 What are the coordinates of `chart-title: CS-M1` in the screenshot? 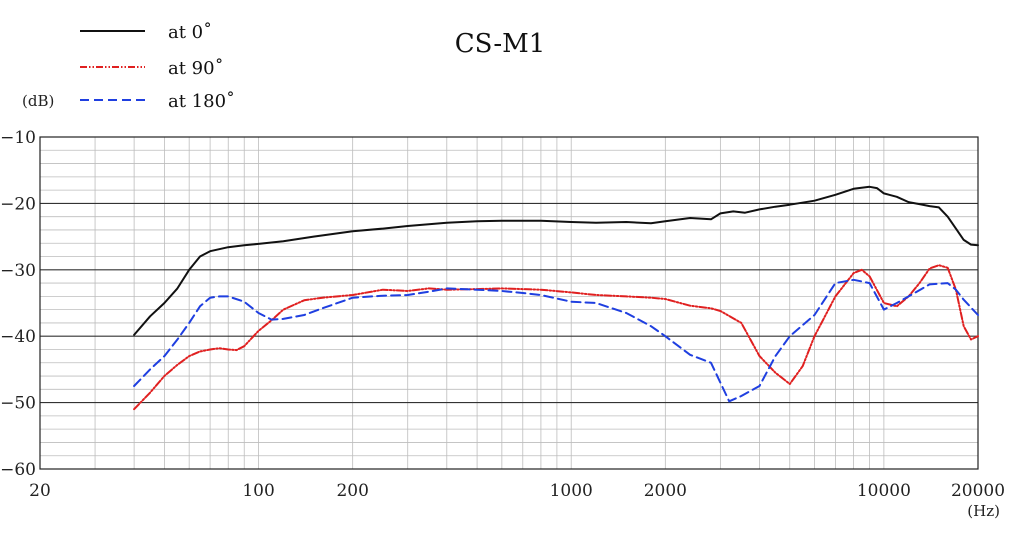 It's located at (500, 44).